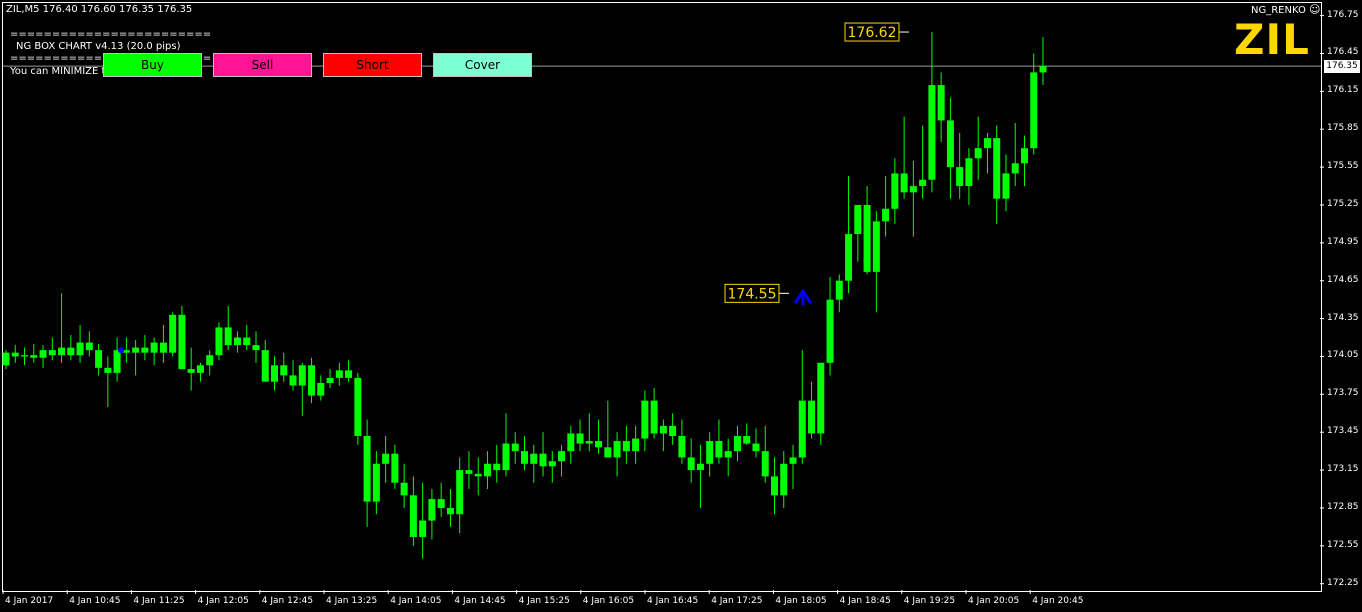 The width and height of the screenshot is (1362, 612). I want to click on time-axis-label: 4 Jan 17:25, so click(737, 601).